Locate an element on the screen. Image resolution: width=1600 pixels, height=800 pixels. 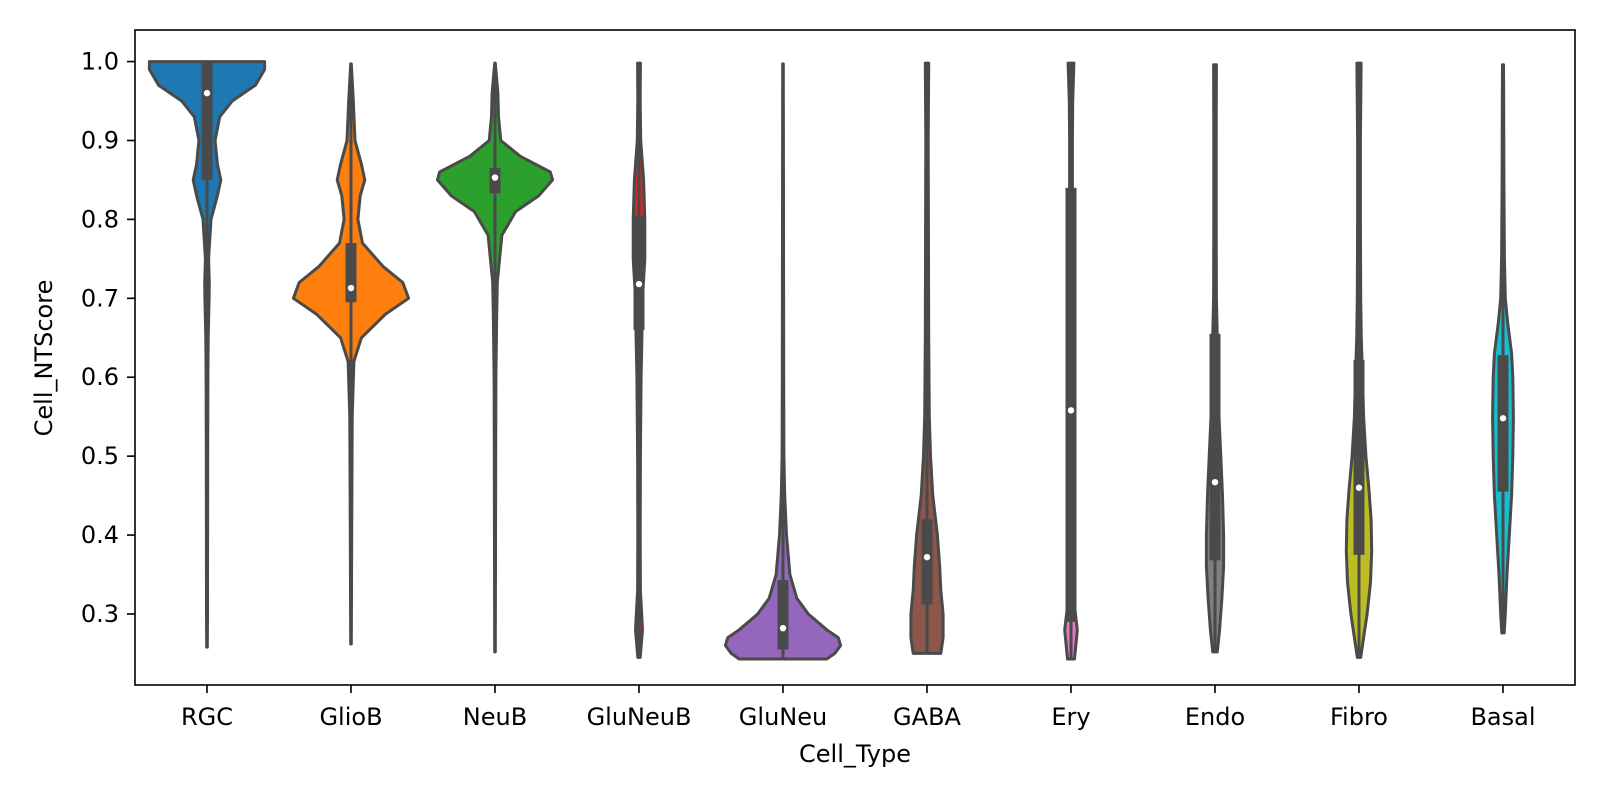
violin-RGC is located at coordinates (207, 354).